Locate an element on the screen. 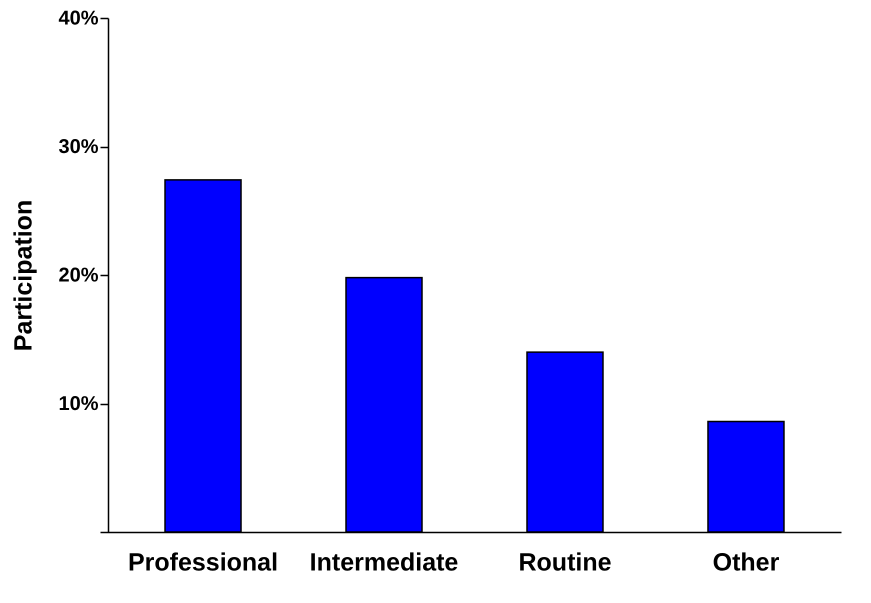 This screenshot has height=603, width=871. y-tick-label: 30% is located at coordinates (78, 147).